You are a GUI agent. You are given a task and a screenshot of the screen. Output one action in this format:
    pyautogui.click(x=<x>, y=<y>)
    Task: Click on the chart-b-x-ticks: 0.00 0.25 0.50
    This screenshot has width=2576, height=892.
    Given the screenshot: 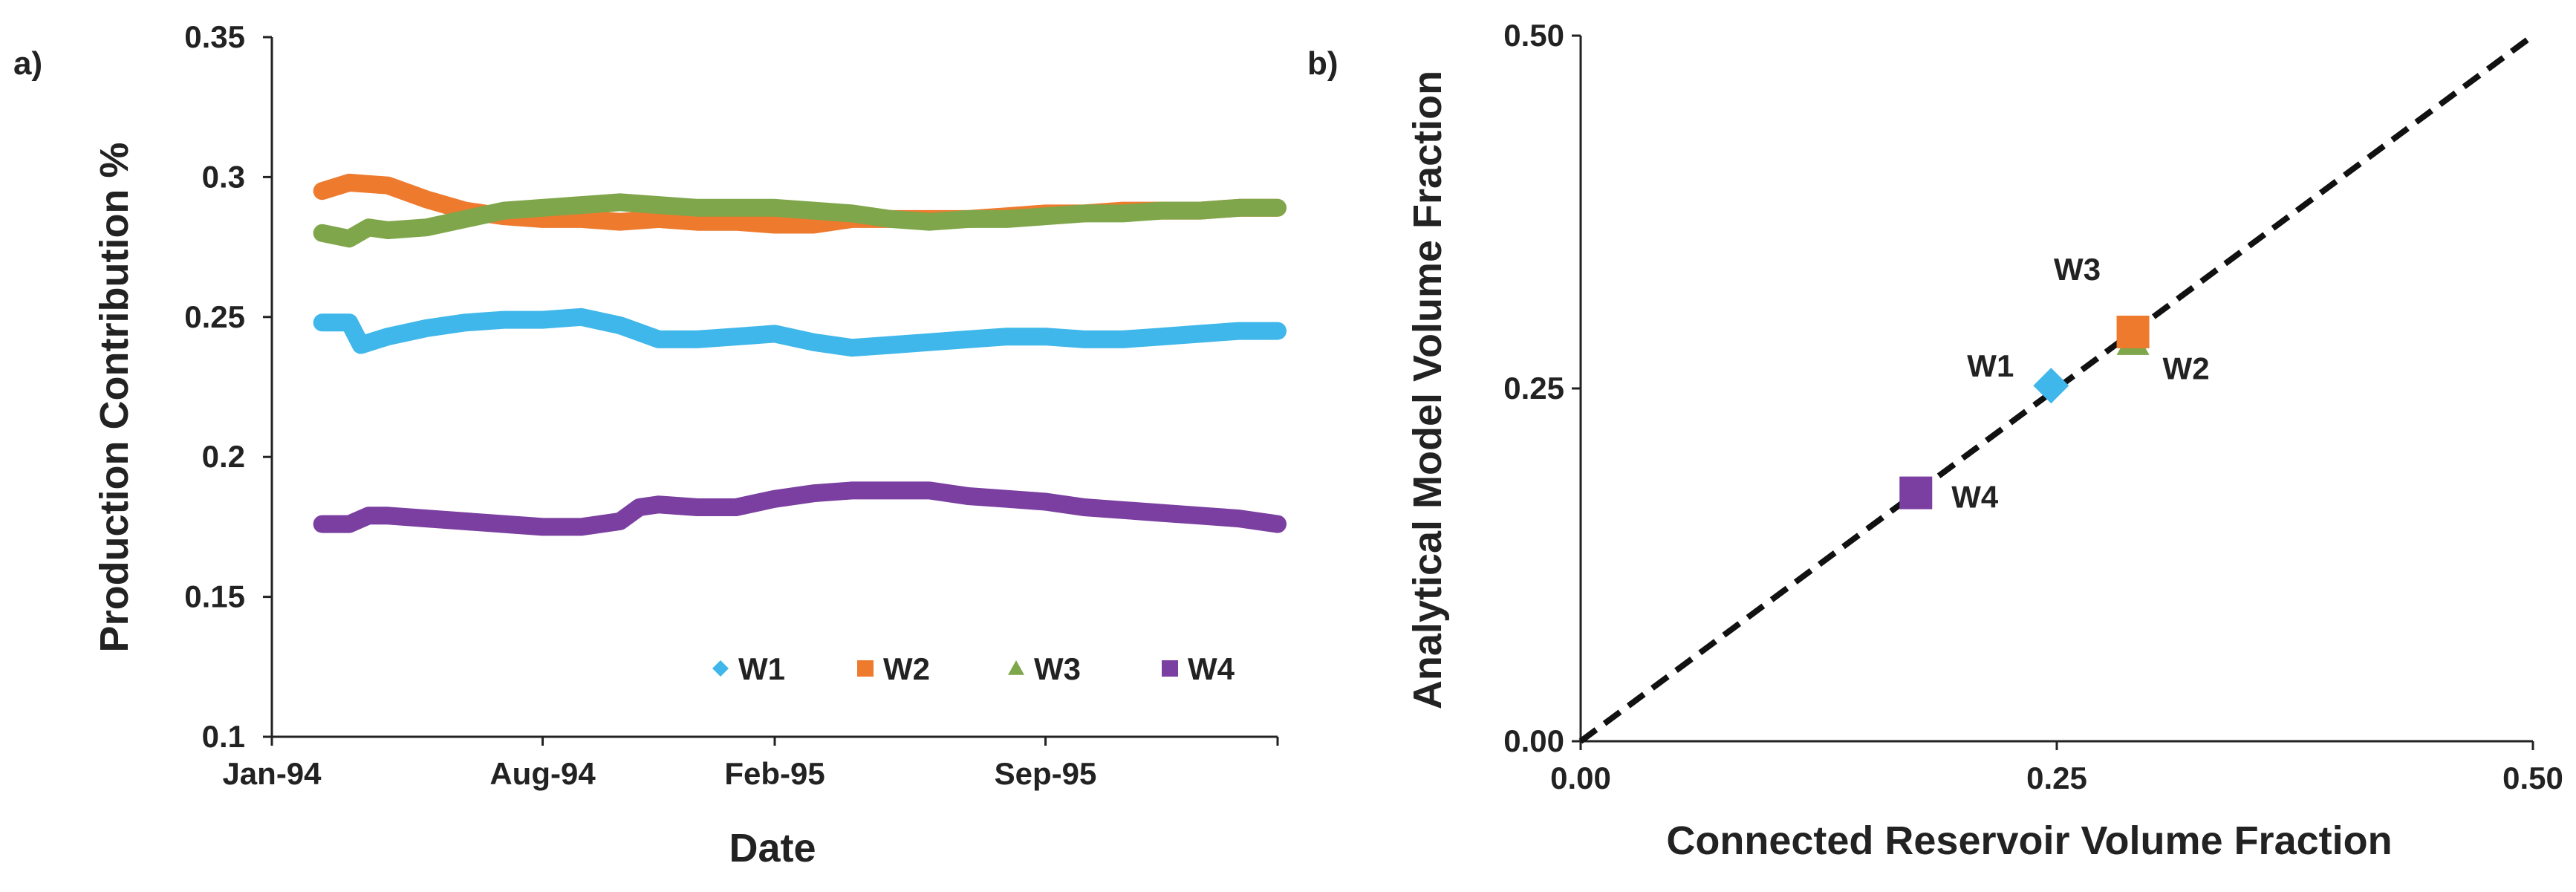 What is the action you would take?
    pyautogui.click(x=2056, y=768)
    